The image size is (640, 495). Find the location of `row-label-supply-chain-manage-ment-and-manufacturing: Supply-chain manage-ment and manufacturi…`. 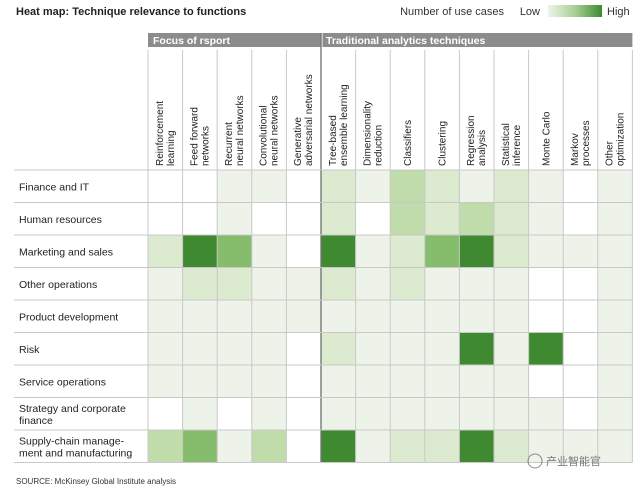

row-label-supply-chain-manage-ment-and-manufacturing: Supply-chain manage-ment and manufacturi… is located at coordinates (75, 447).